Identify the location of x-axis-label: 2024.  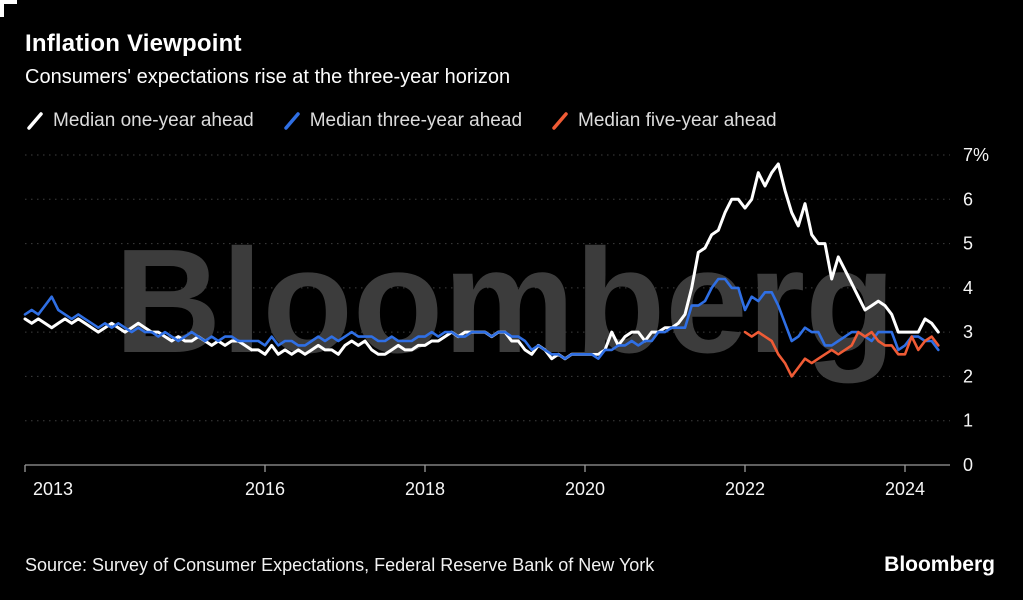
(905, 489).